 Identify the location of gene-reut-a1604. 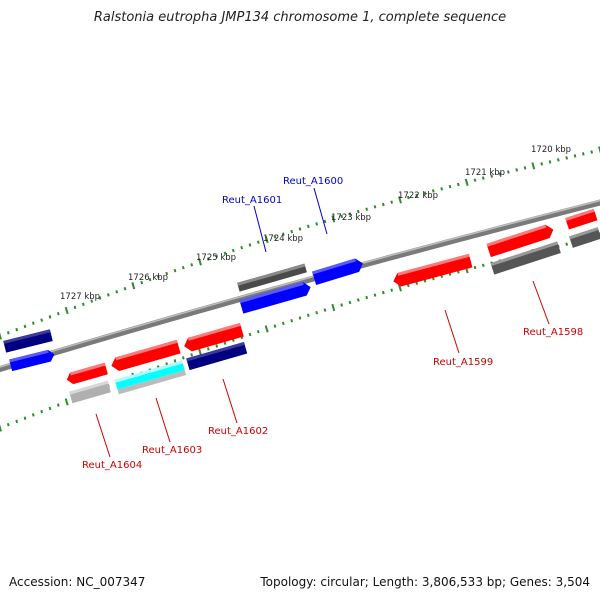
(90, 392).